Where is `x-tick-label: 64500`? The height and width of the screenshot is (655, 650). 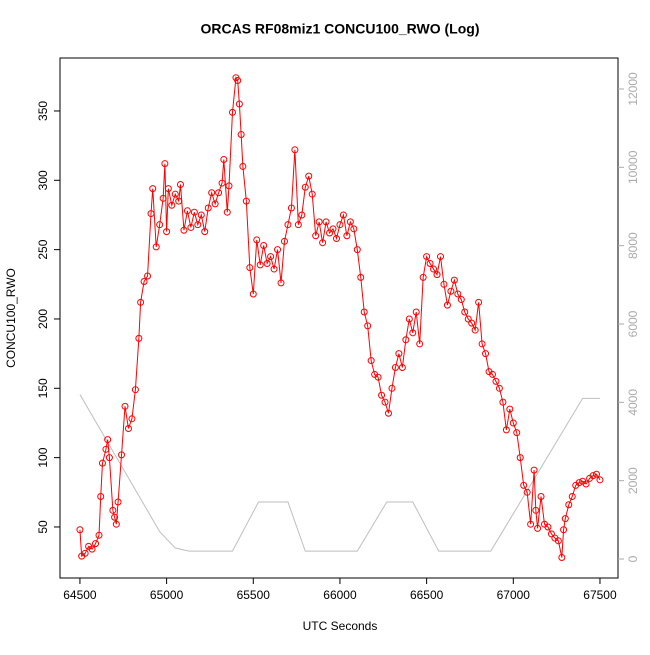
x-tick-label: 64500 is located at coordinates (80, 595).